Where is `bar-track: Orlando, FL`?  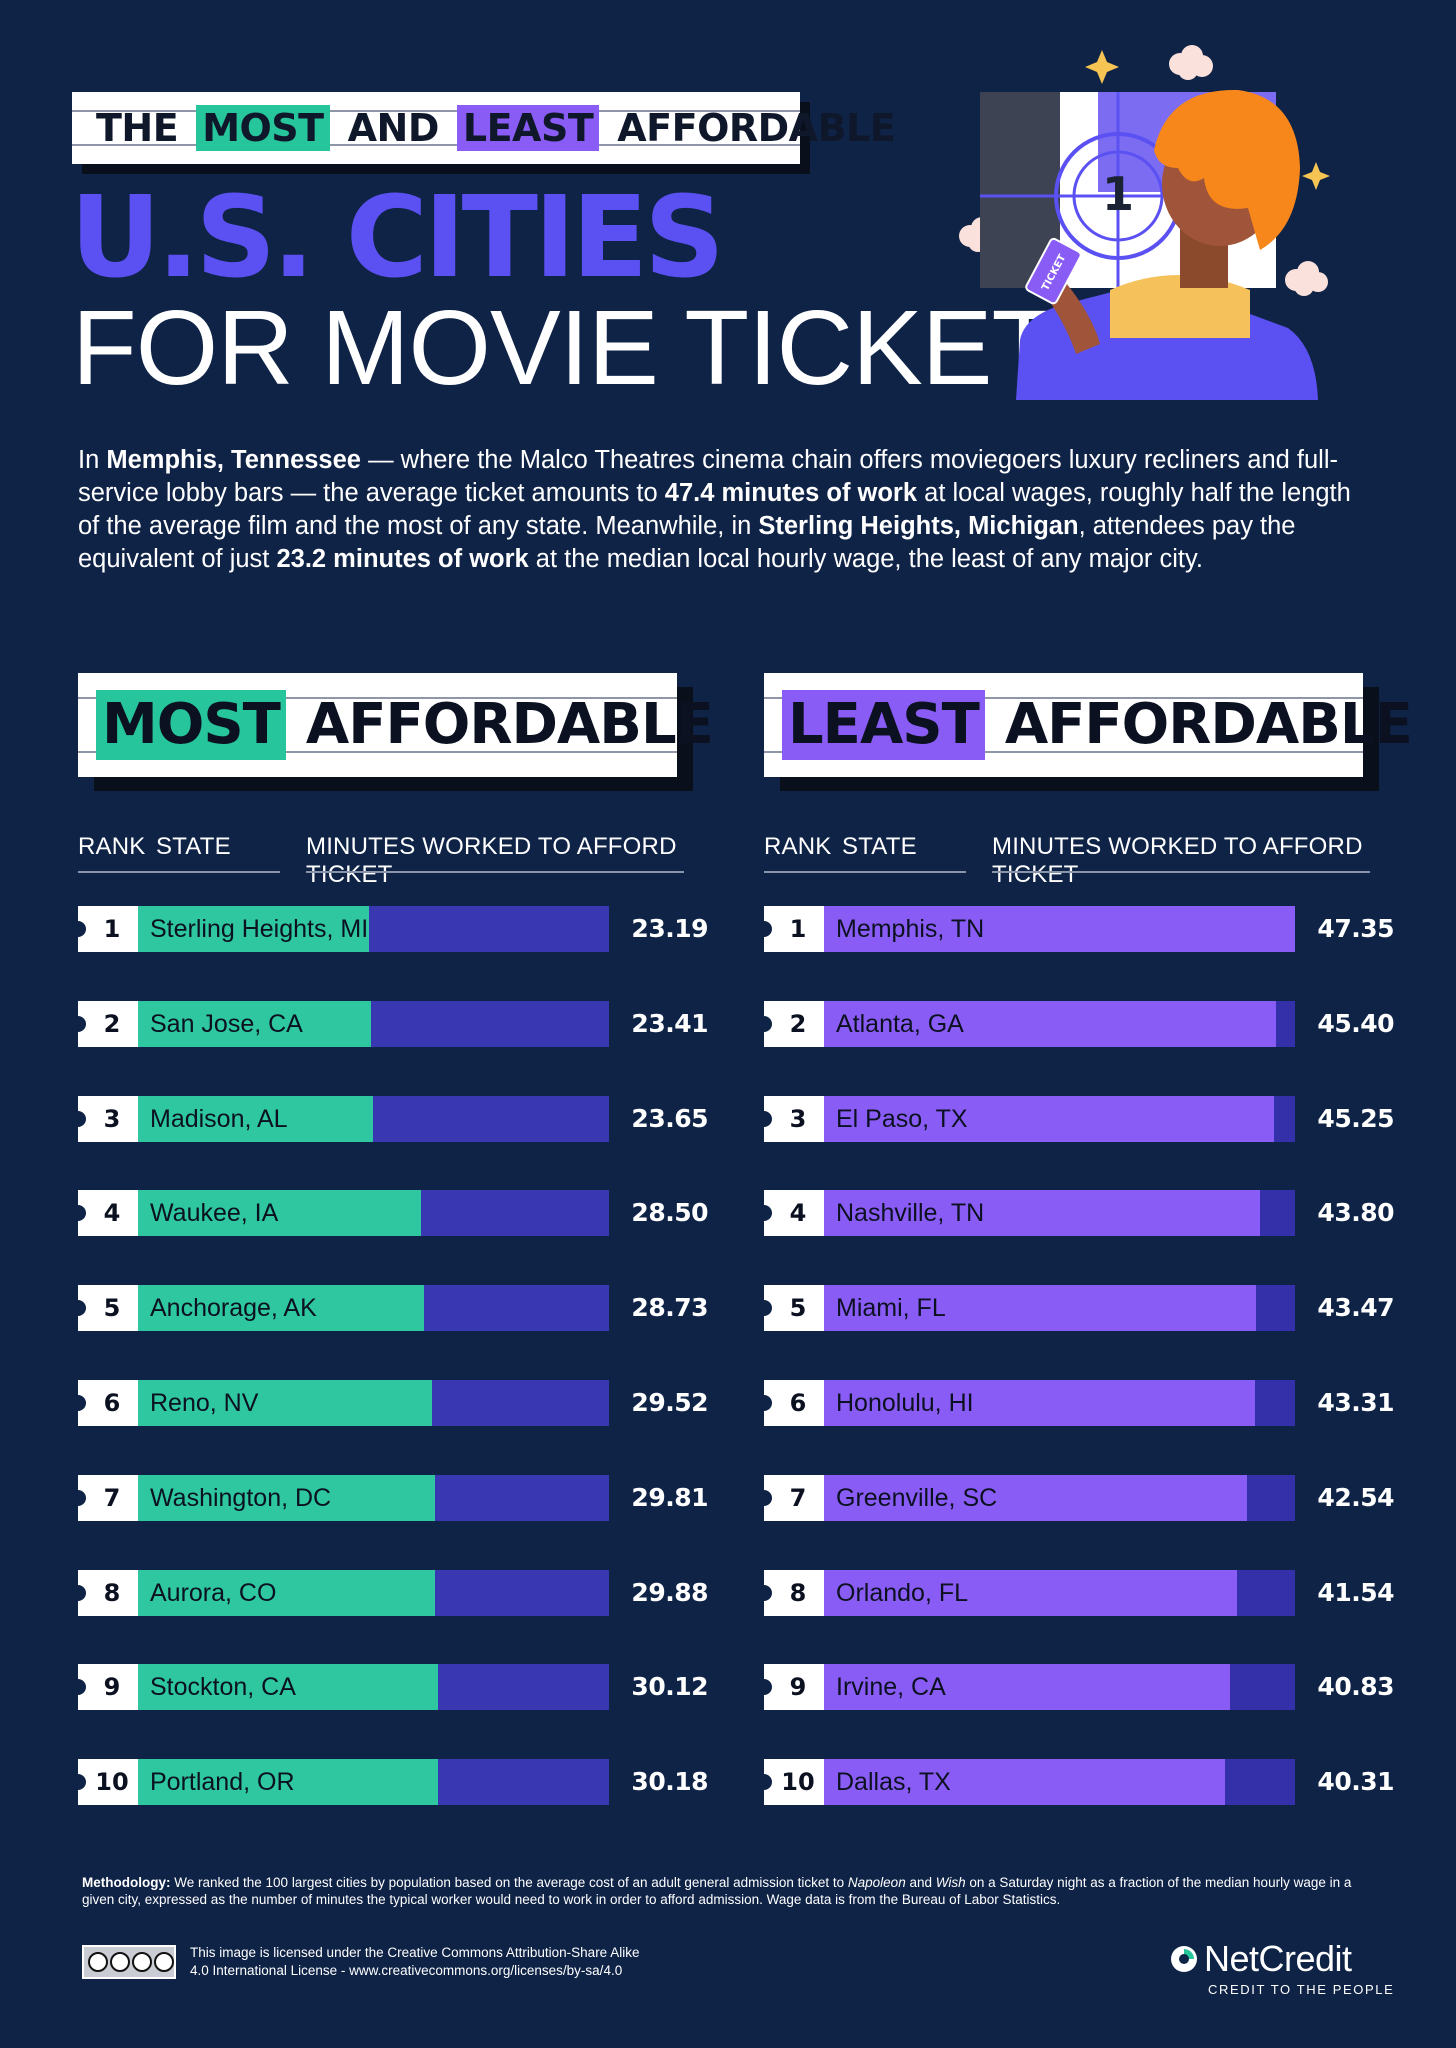 bar-track: Orlando, FL is located at coordinates (1059, 1592).